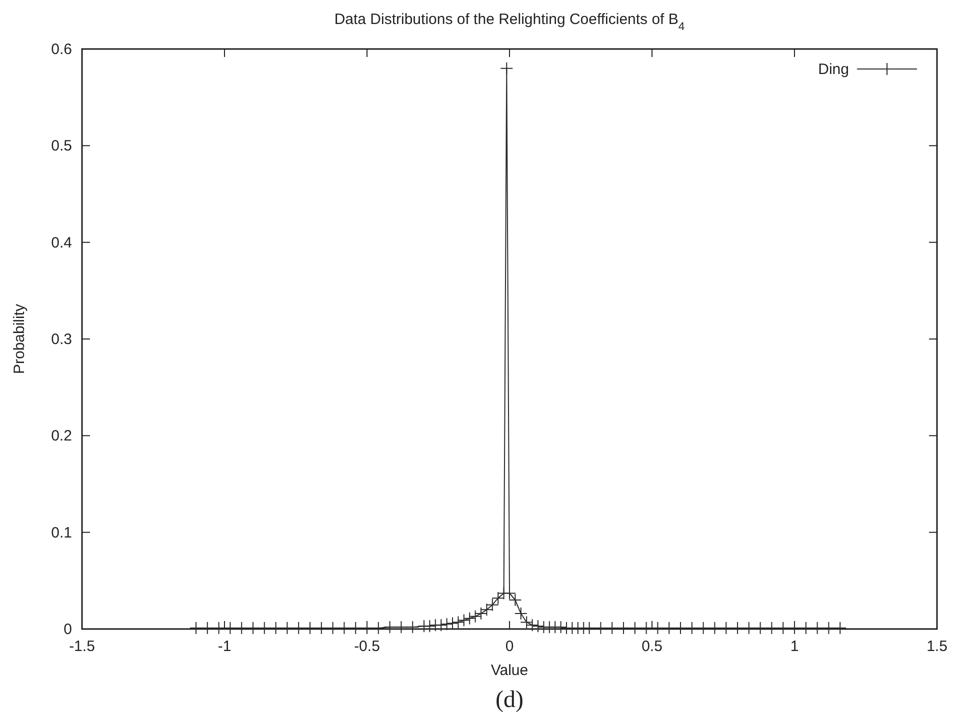 The height and width of the screenshot is (727, 959). Describe the element at coordinates (510, 700) in the screenshot. I see `text: (d)` at that location.